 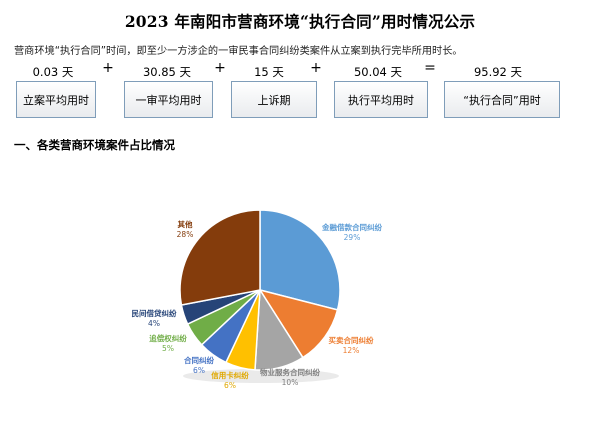 I want to click on pie-label-value-sales-contract: 12%, so click(x=351, y=350).